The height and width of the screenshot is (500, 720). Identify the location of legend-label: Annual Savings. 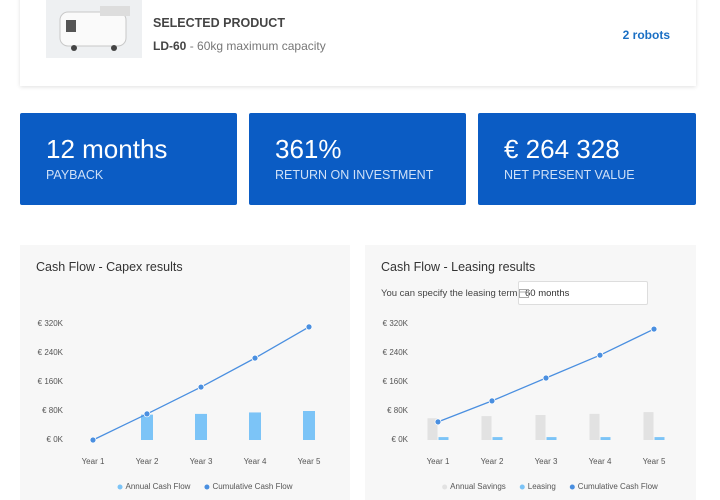
(478, 486).